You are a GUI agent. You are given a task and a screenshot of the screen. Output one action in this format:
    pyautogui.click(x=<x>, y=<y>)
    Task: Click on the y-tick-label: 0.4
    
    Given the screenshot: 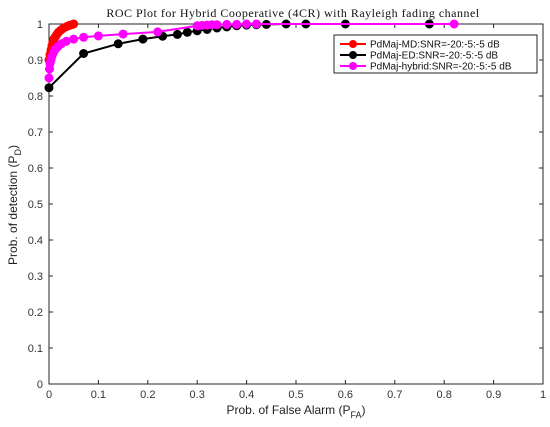 What is the action you would take?
    pyautogui.click(x=35, y=241)
    